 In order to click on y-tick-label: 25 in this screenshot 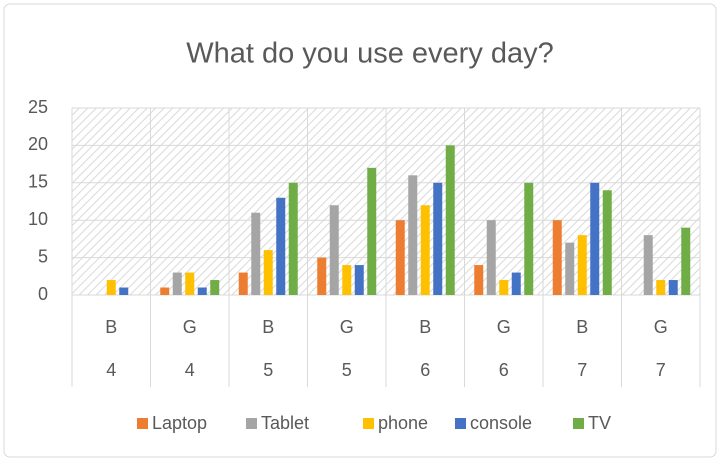, I will do `click(38, 107)`.